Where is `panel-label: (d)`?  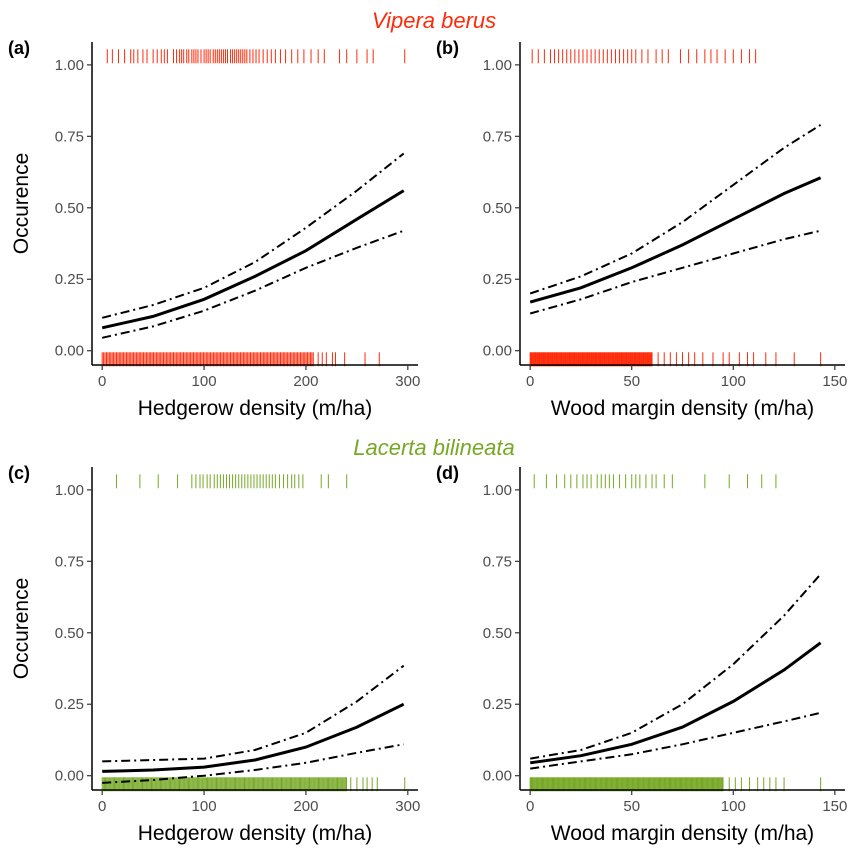 panel-label: (d) is located at coordinates (447, 473).